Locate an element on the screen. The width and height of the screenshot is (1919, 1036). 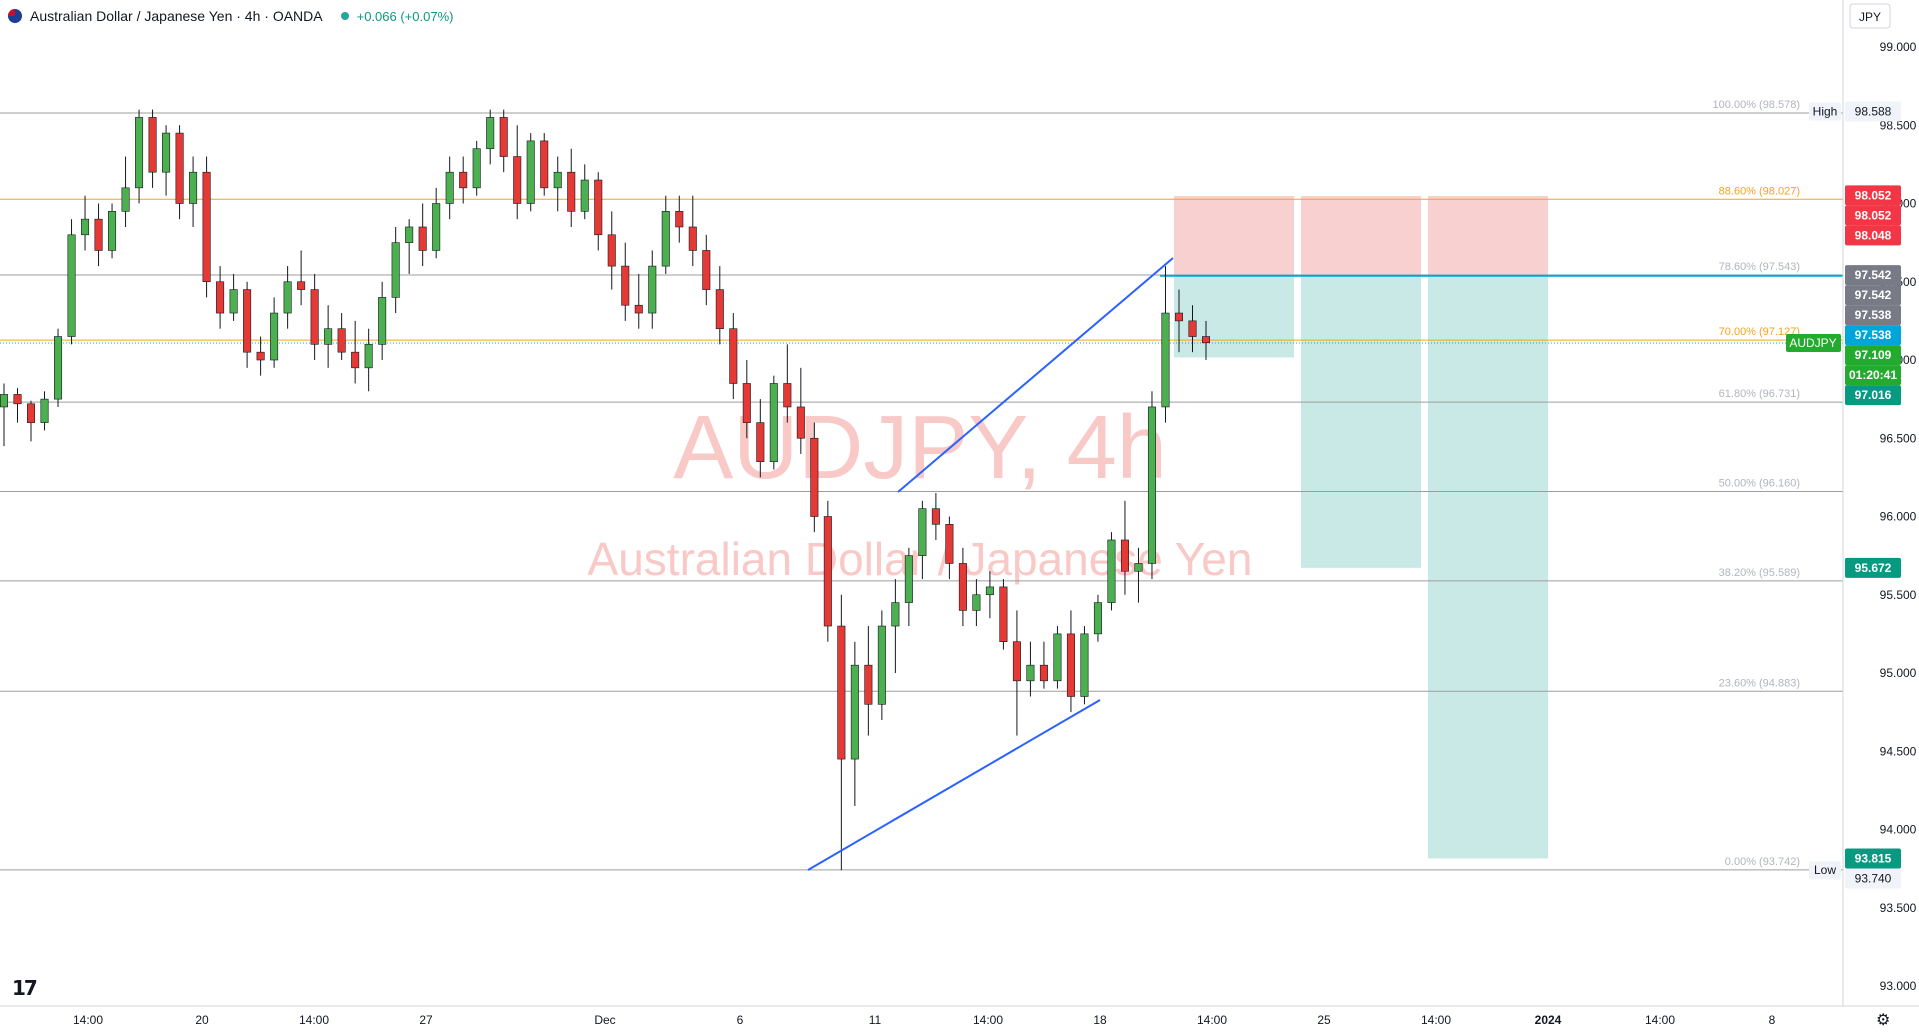
price-tick-8: 95.000 is located at coordinates (1898, 673).